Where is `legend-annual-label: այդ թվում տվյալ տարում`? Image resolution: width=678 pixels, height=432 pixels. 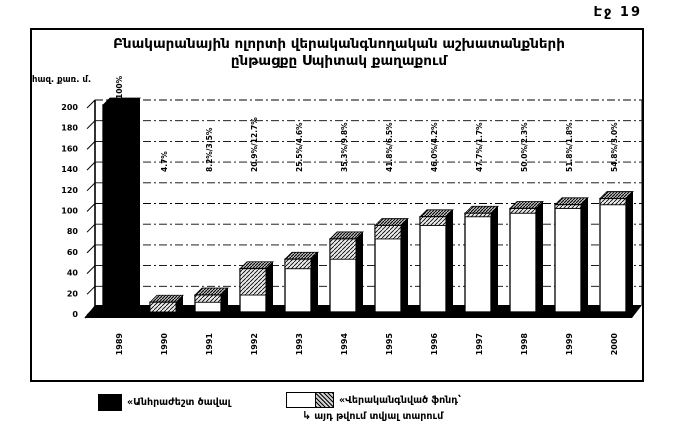
legend-annual-label: այդ թվում տվյալ տարում is located at coordinates (379, 416).